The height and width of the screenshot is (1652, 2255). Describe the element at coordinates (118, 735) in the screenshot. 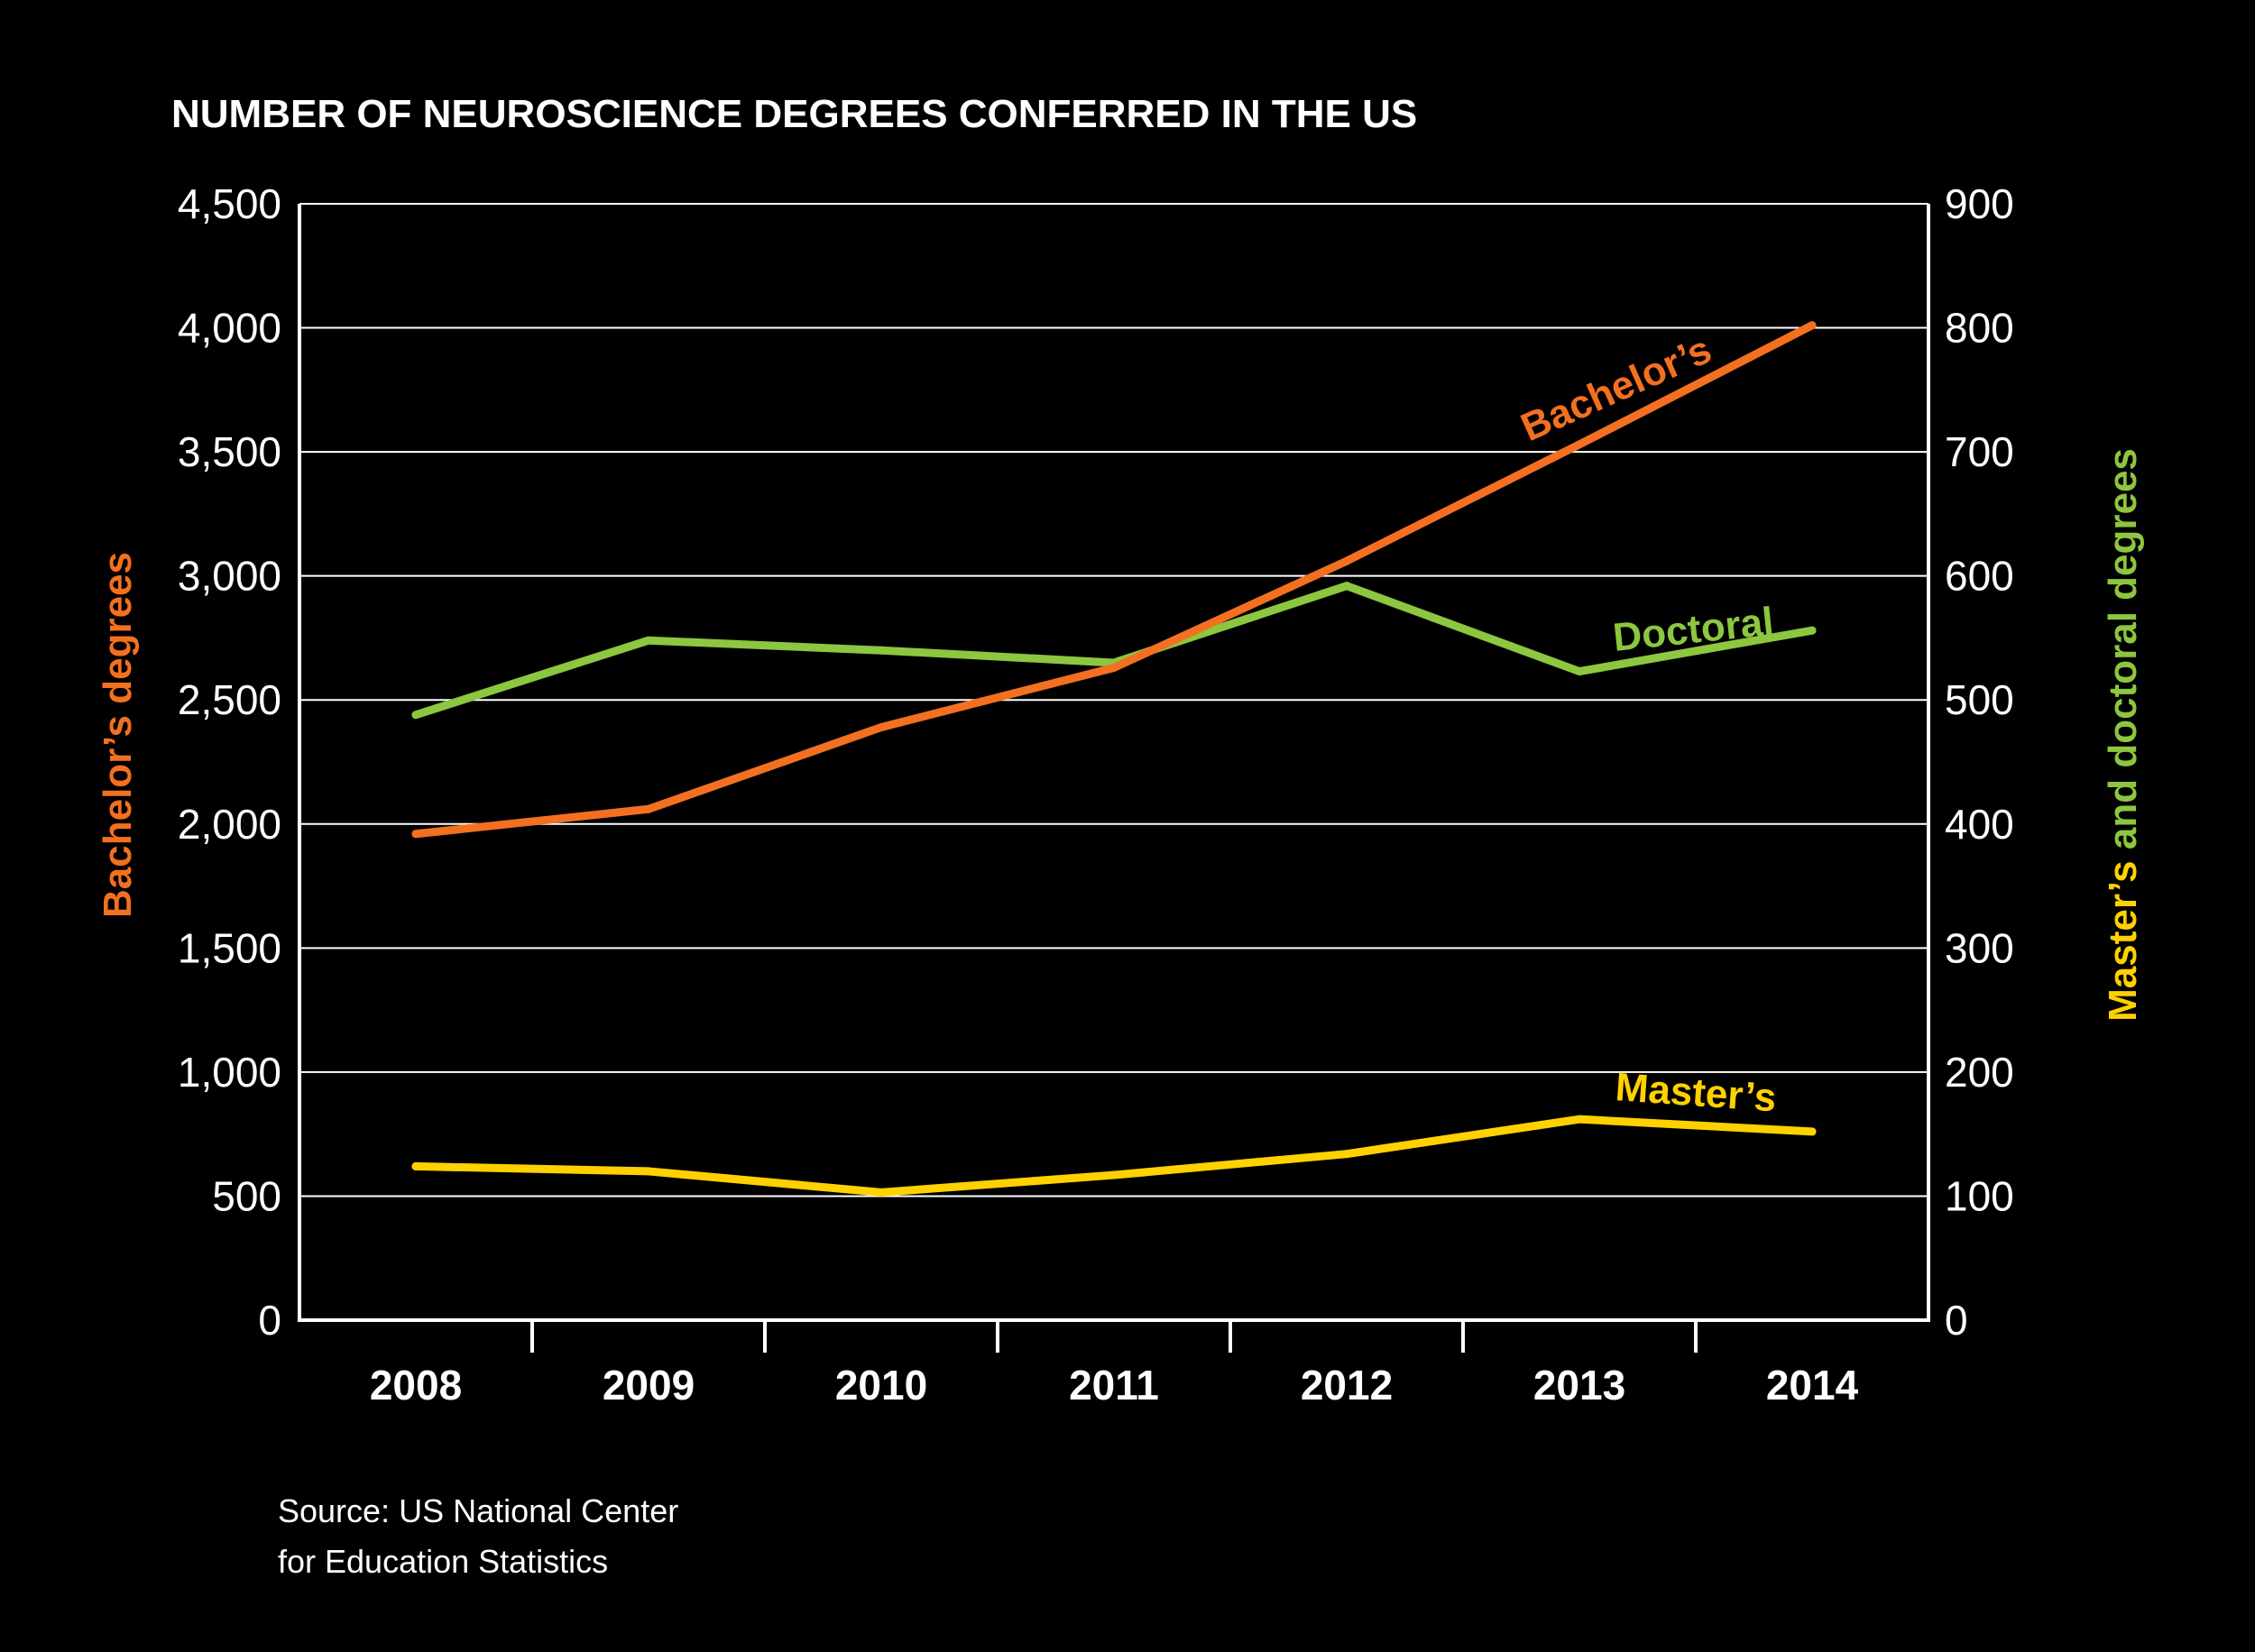

I see `left-axis-title: Bachelor’s degrees` at that location.